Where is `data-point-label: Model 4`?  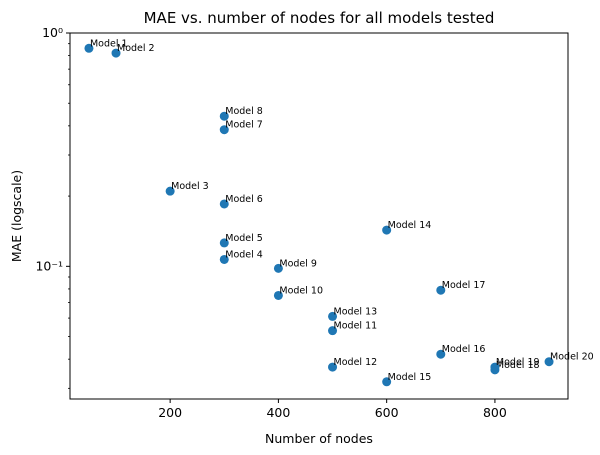 data-point-label: Model 4 is located at coordinates (244, 254).